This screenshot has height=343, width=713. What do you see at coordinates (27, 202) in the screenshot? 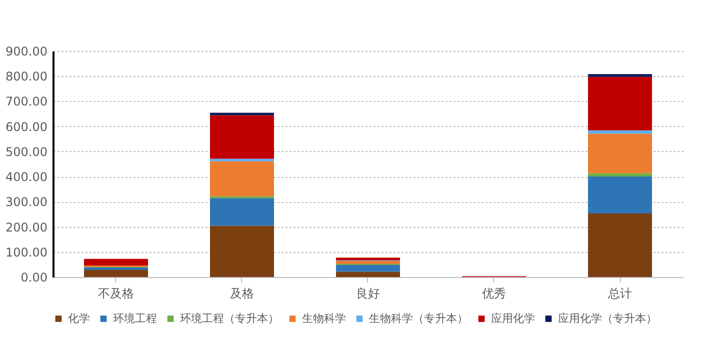
I see `y-tick-label: 300.00` at bounding box center [27, 202].